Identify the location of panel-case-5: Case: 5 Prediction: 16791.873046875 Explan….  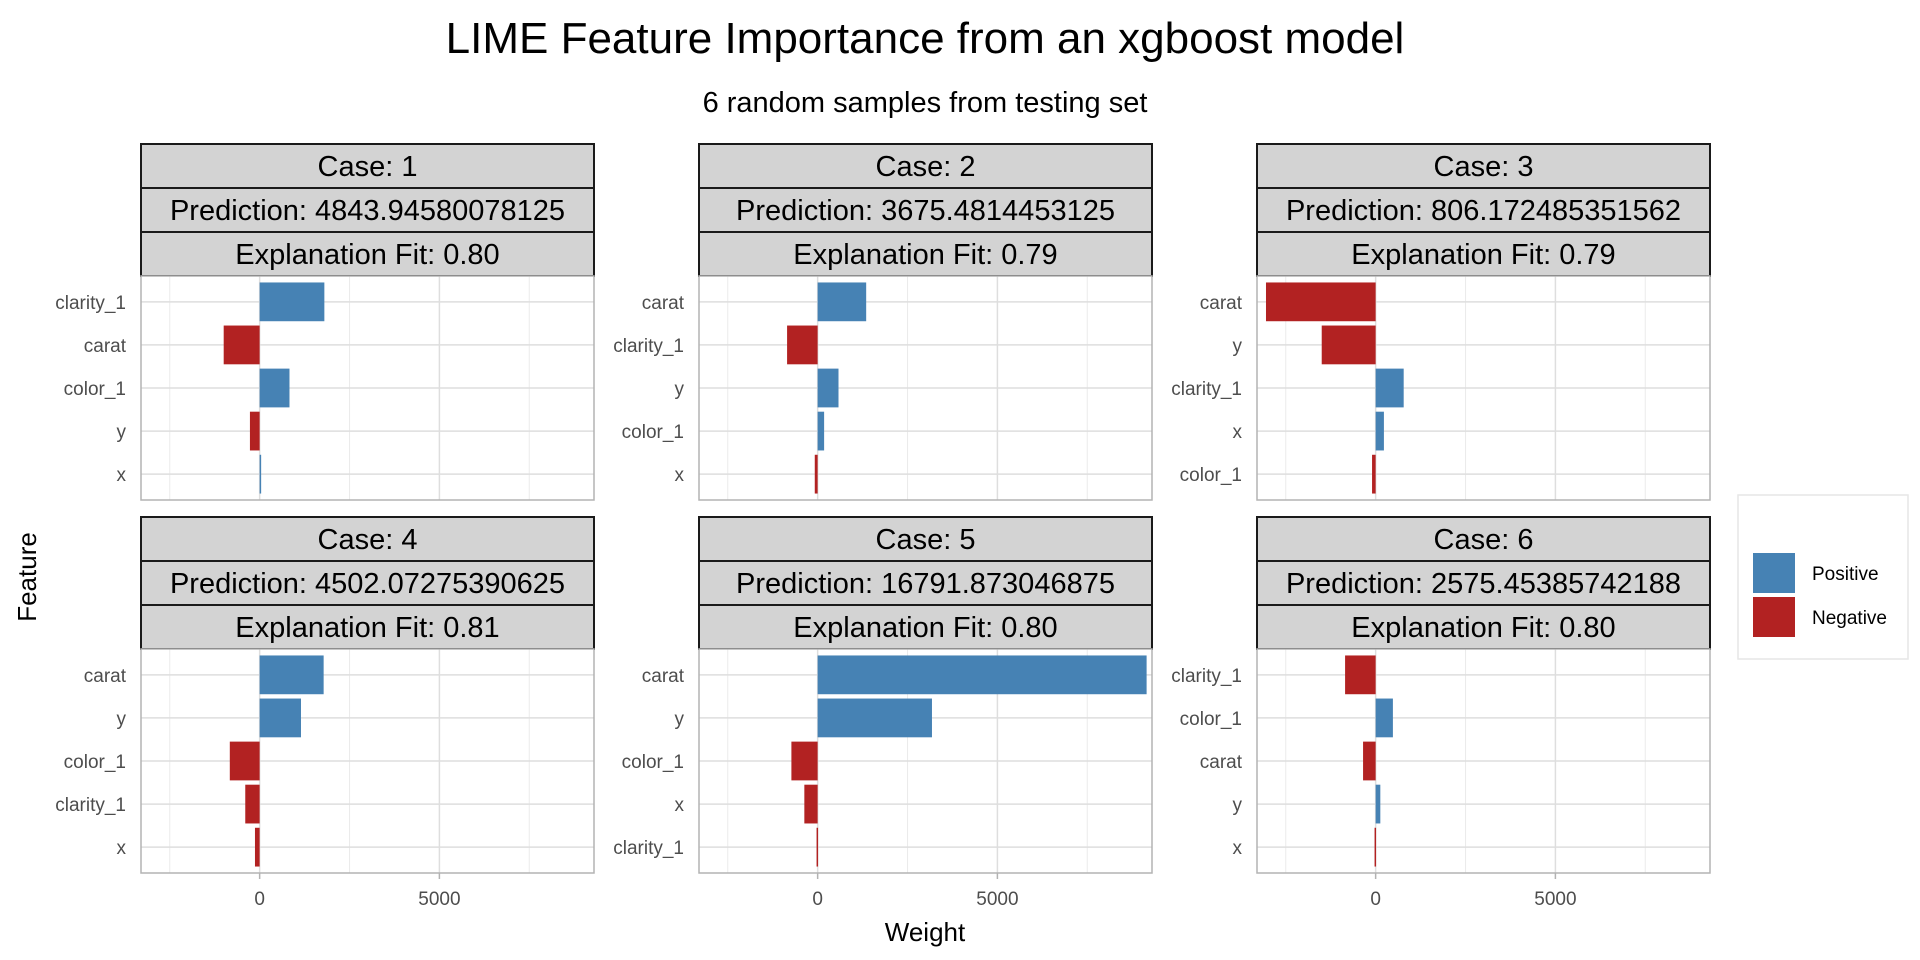
(883, 713).